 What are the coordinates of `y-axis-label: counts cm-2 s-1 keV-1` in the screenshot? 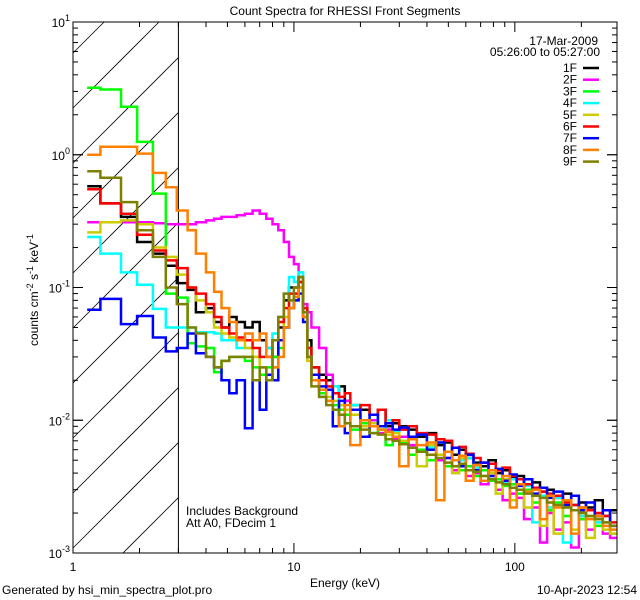 It's located at (33, 290).